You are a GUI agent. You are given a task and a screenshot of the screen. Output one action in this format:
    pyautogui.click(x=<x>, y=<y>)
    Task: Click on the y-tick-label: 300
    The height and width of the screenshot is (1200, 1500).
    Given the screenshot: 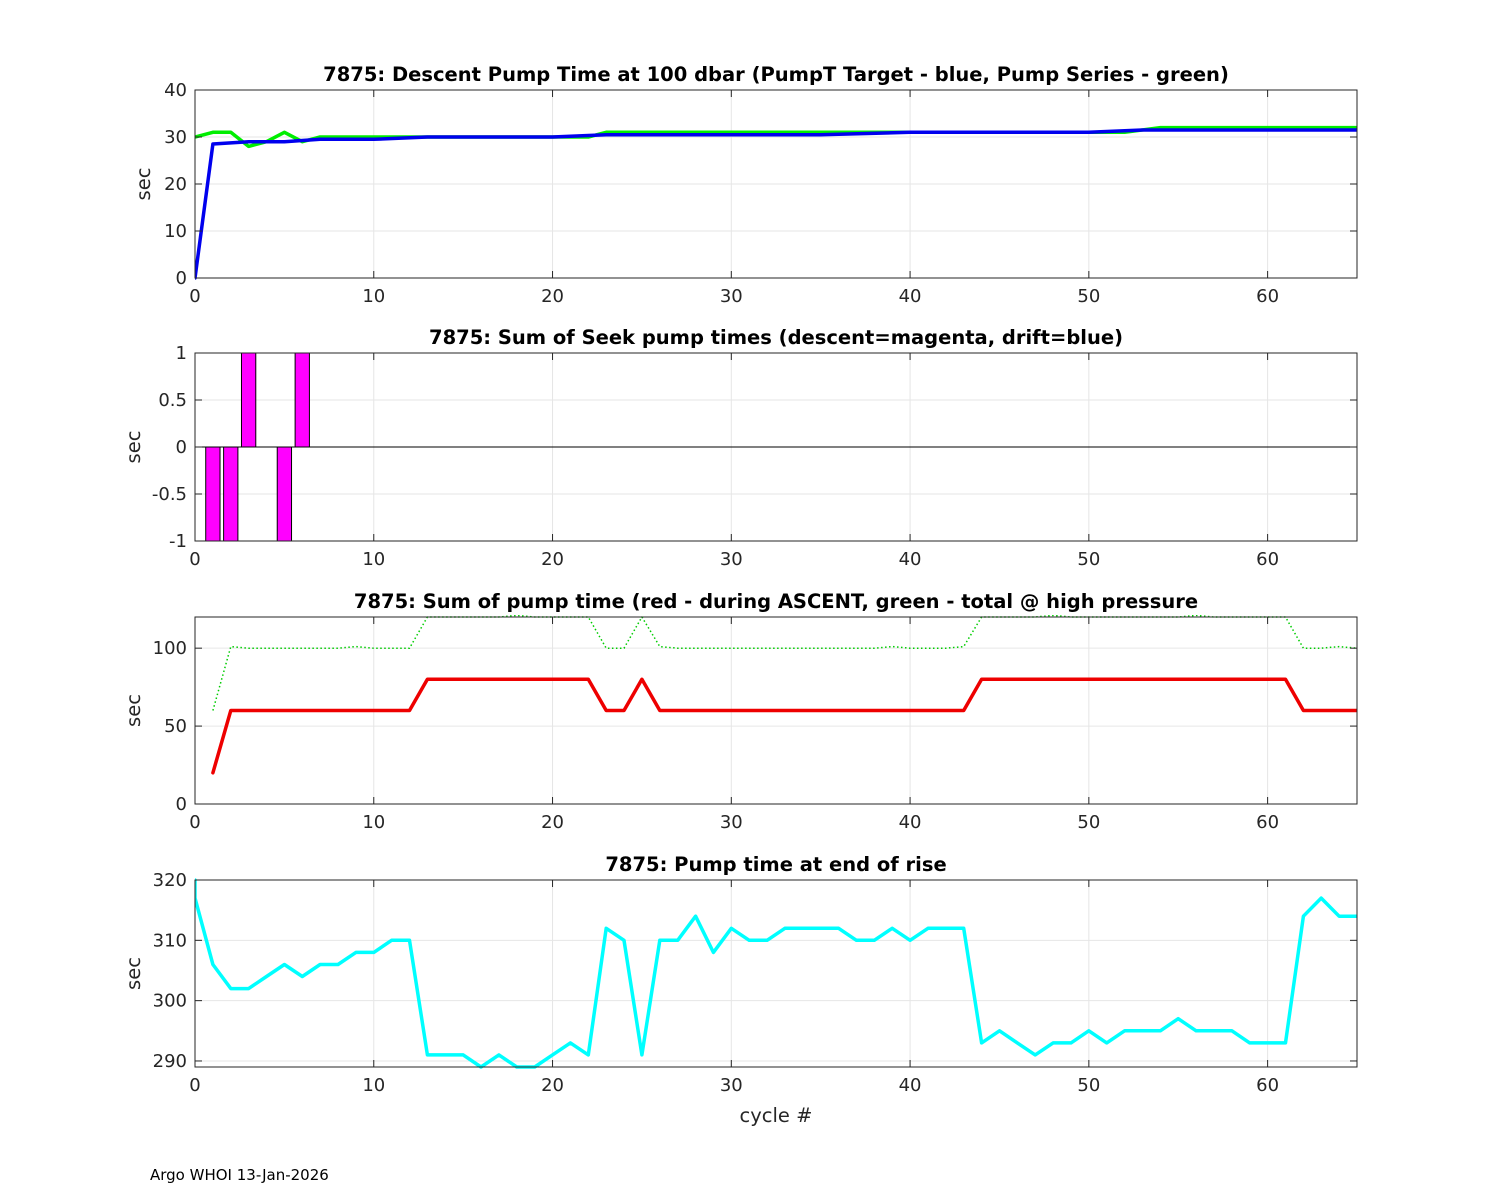 What is the action you would take?
    pyautogui.click(x=170, y=1001)
    